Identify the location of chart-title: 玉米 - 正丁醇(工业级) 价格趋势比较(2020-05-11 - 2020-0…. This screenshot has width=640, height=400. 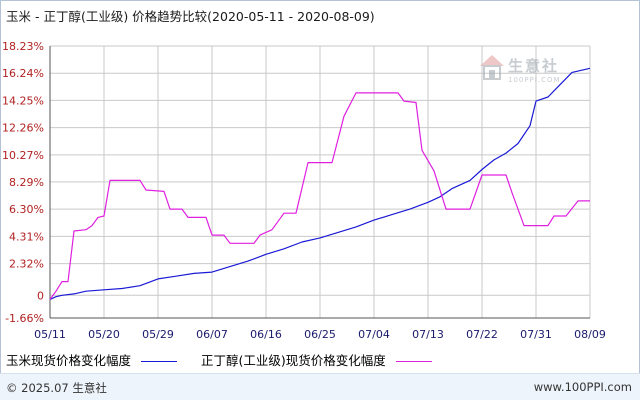
(190, 16).